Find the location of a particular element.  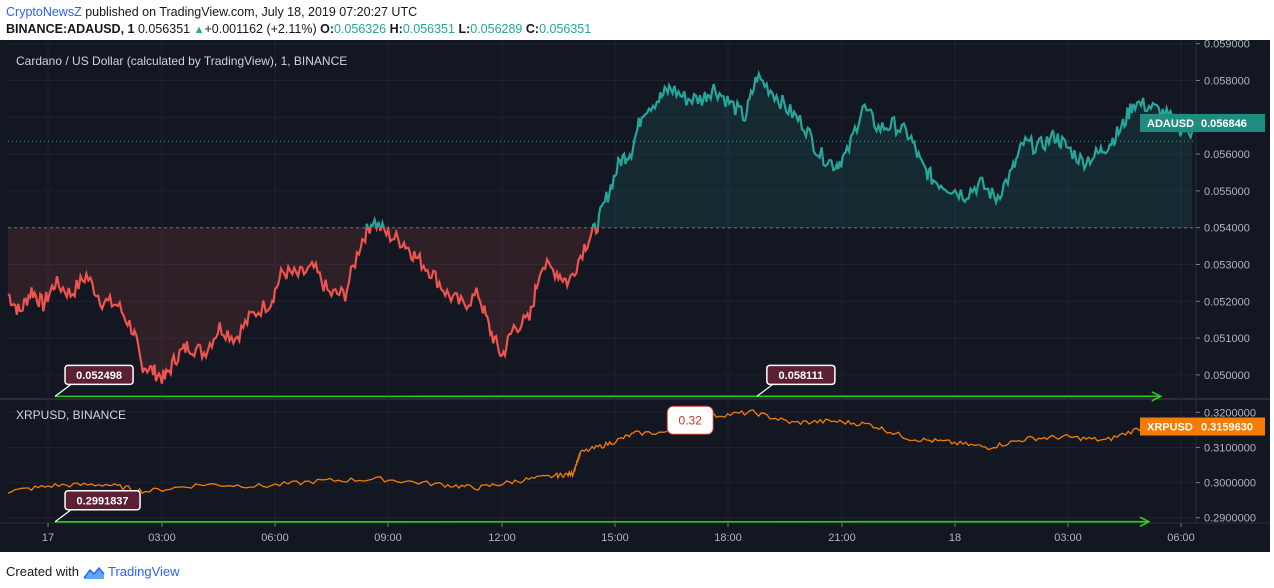

xrp-peak-callout-box is located at coordinates (690, 420).